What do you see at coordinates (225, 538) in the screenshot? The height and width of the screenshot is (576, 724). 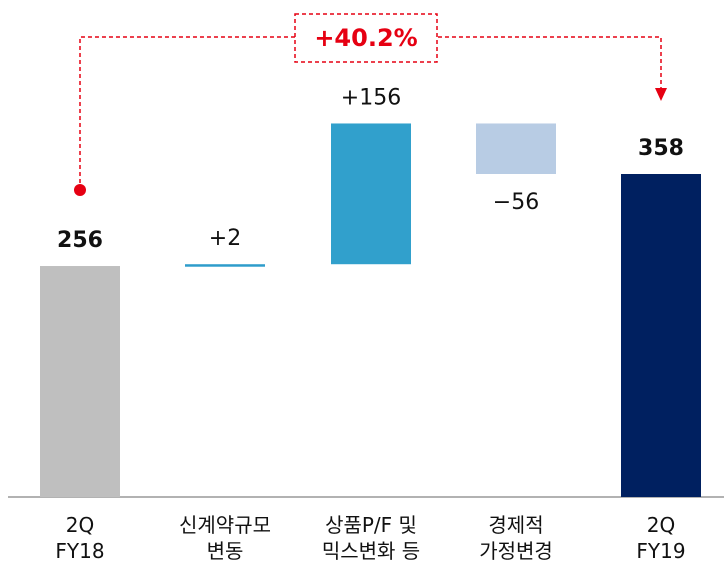 I see `x-tick-label: 신계약규모 변동` at bounding box center [225, 538].